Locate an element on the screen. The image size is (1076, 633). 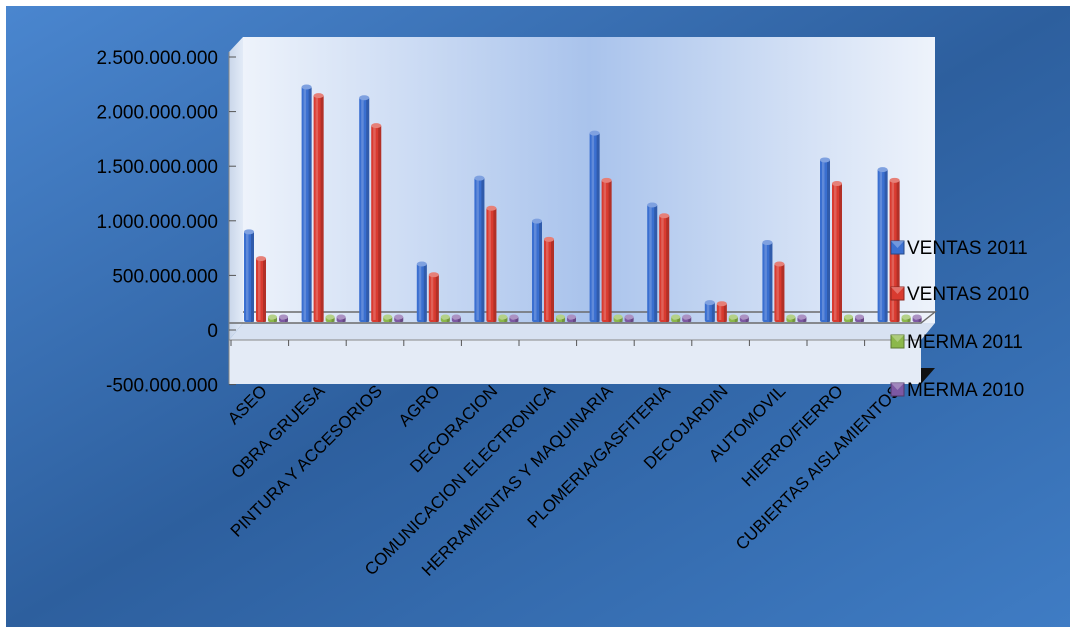
plot-floor is located at coordinates (582, 331).